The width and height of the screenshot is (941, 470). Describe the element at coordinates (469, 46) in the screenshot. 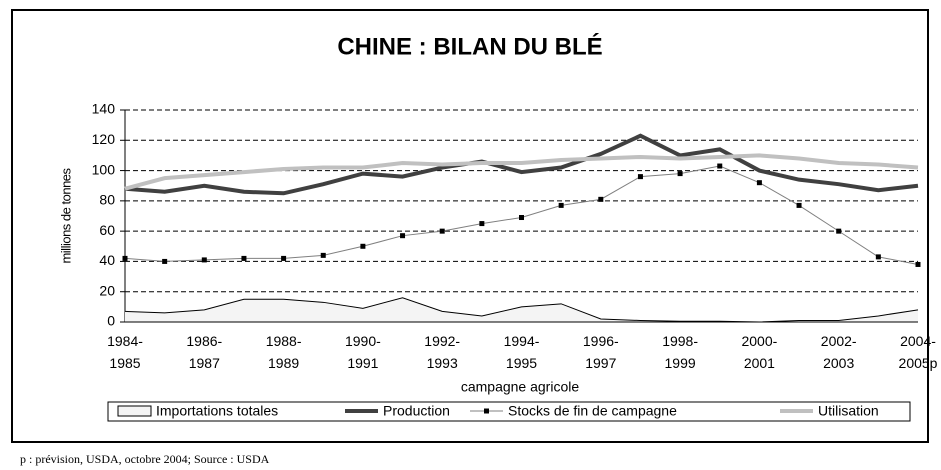

I see `chart-title: CHINE : BILAN DU BLÉ` at that location.